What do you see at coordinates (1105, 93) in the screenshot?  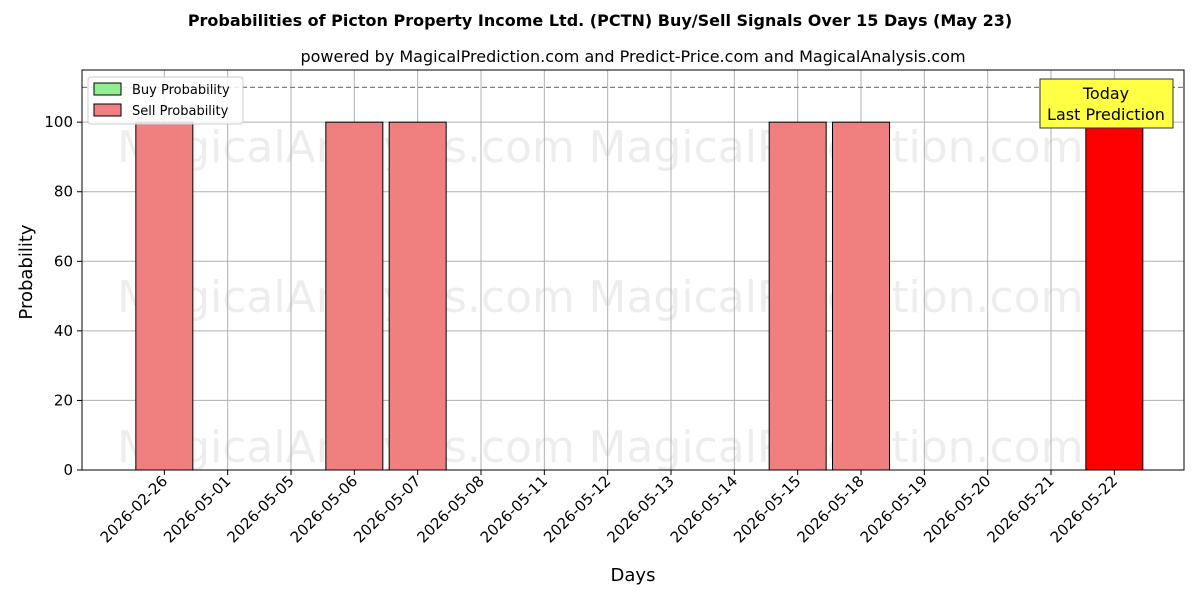 I see `annotation-line1: Today` at bounding box center [1105, 93].